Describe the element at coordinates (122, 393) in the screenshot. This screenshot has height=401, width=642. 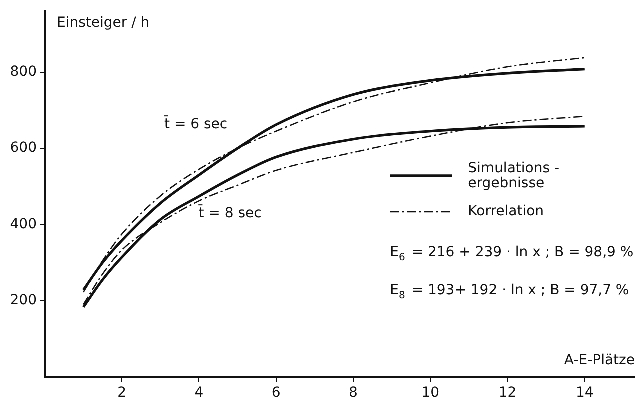
I see `x-tick-label: 2` at that location.